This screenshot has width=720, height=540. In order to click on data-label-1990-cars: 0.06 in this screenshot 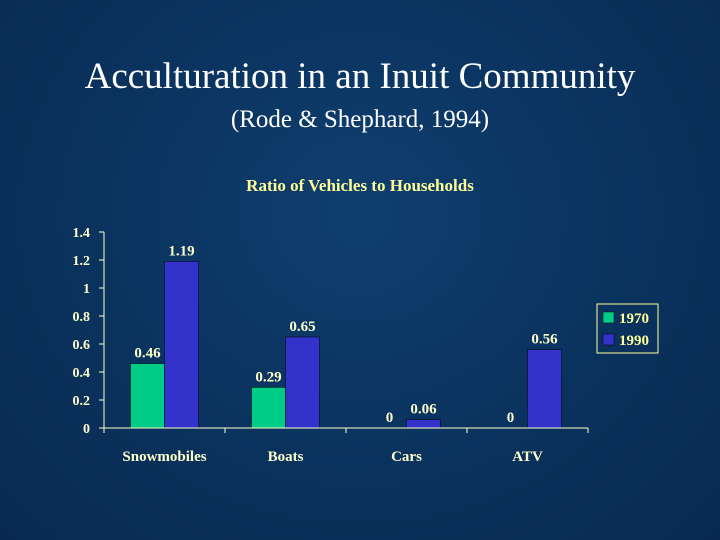, I will do `click(423, 410)`.